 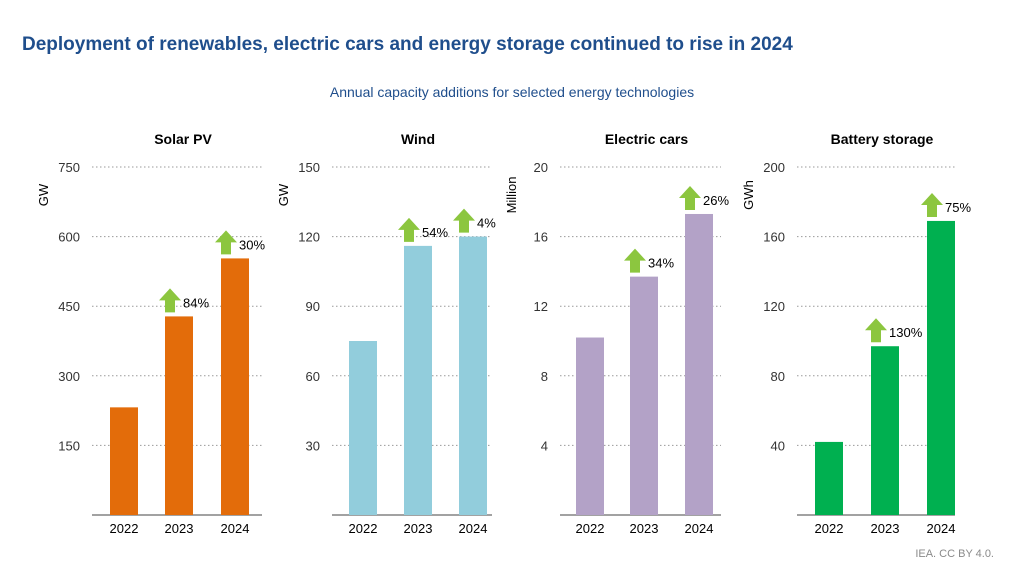 What do you see at coordinates (183, 139) in the screenshot?
I see `panel-title-solar: Solar PV` at bounding box center [183, 139].